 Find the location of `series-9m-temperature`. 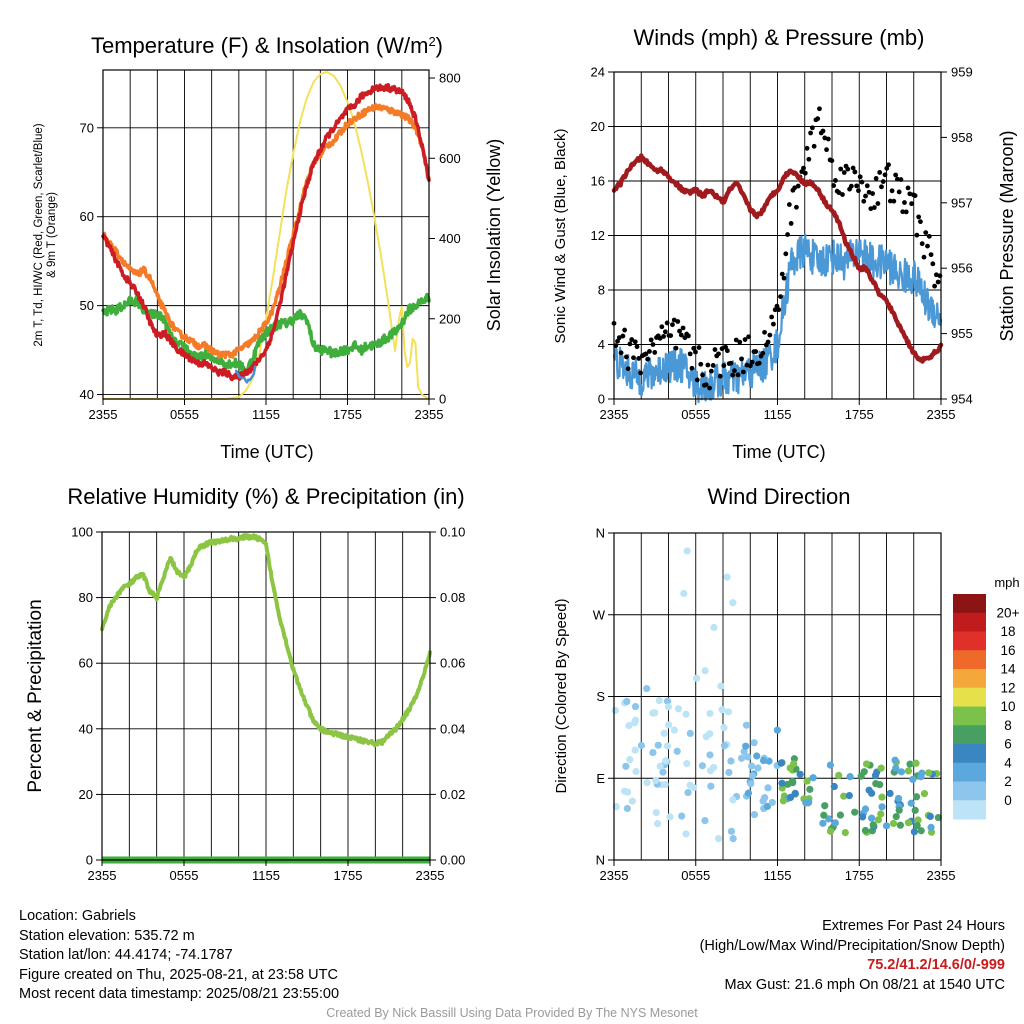

series-9m-temperature is located at coordinates (266, 231).